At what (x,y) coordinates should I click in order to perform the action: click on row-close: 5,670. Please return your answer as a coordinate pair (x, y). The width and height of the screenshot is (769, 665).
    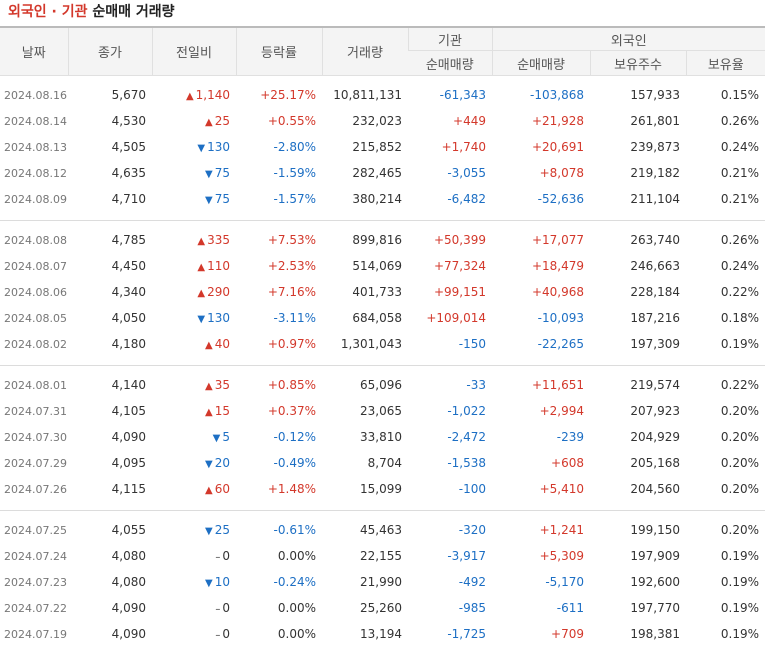
    Looking at the image, I should click on (128, 95).